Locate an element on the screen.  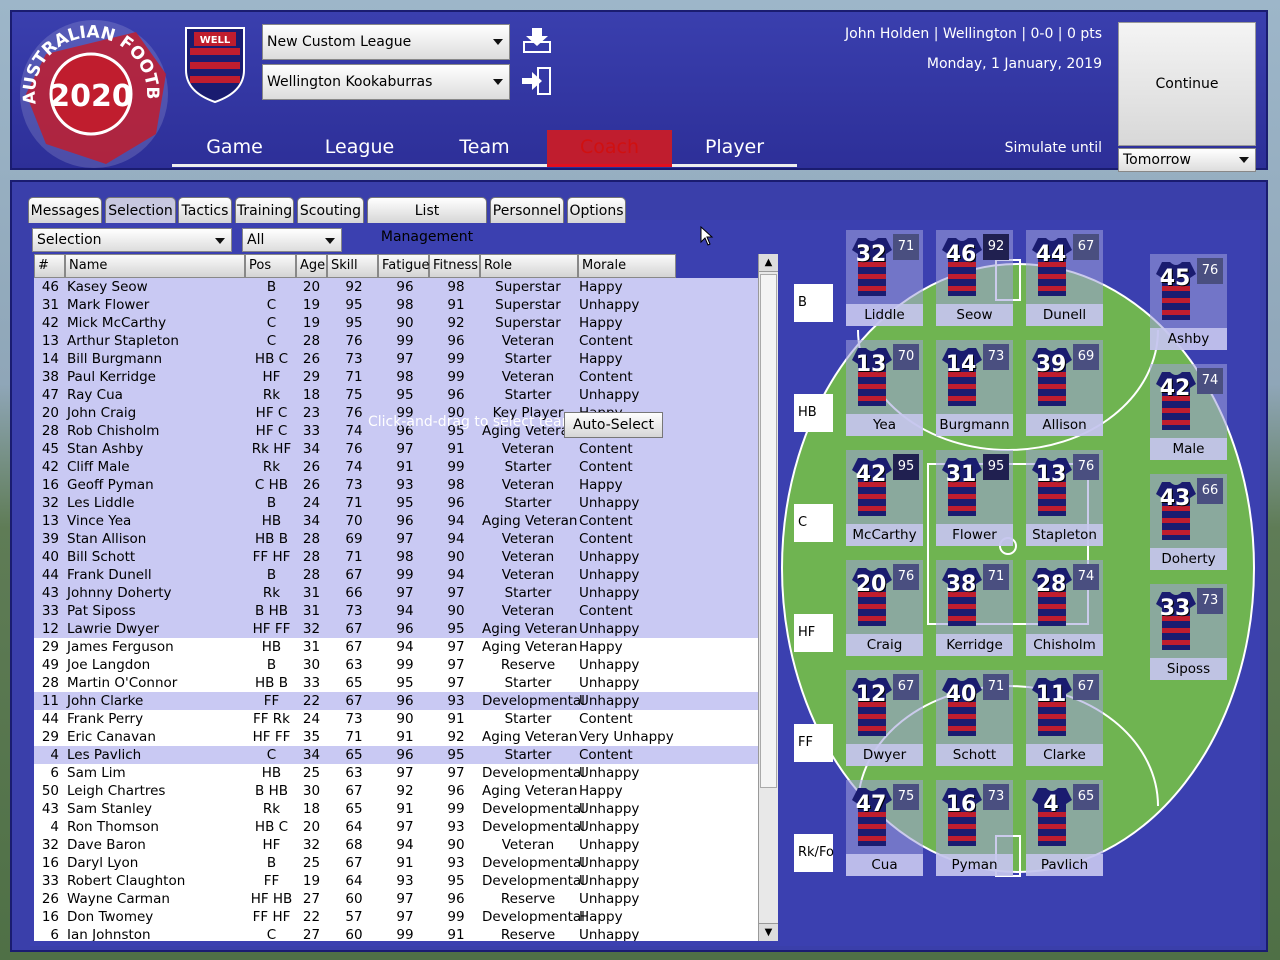
tab-scouting: Scouting is located at coordinates (330, 210).